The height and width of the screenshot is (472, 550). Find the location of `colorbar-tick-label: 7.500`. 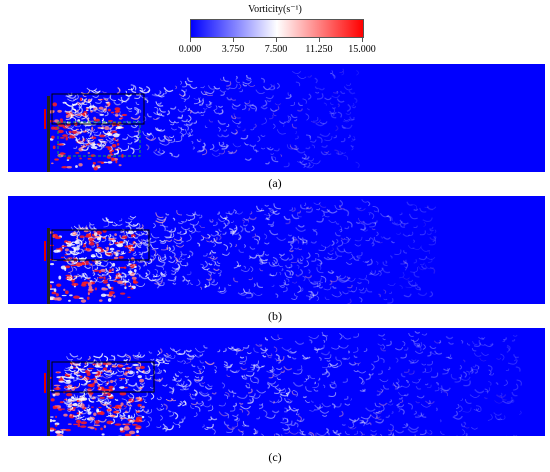

colorbar-tick-label: 7.500 is located at coordinates (276, 49).